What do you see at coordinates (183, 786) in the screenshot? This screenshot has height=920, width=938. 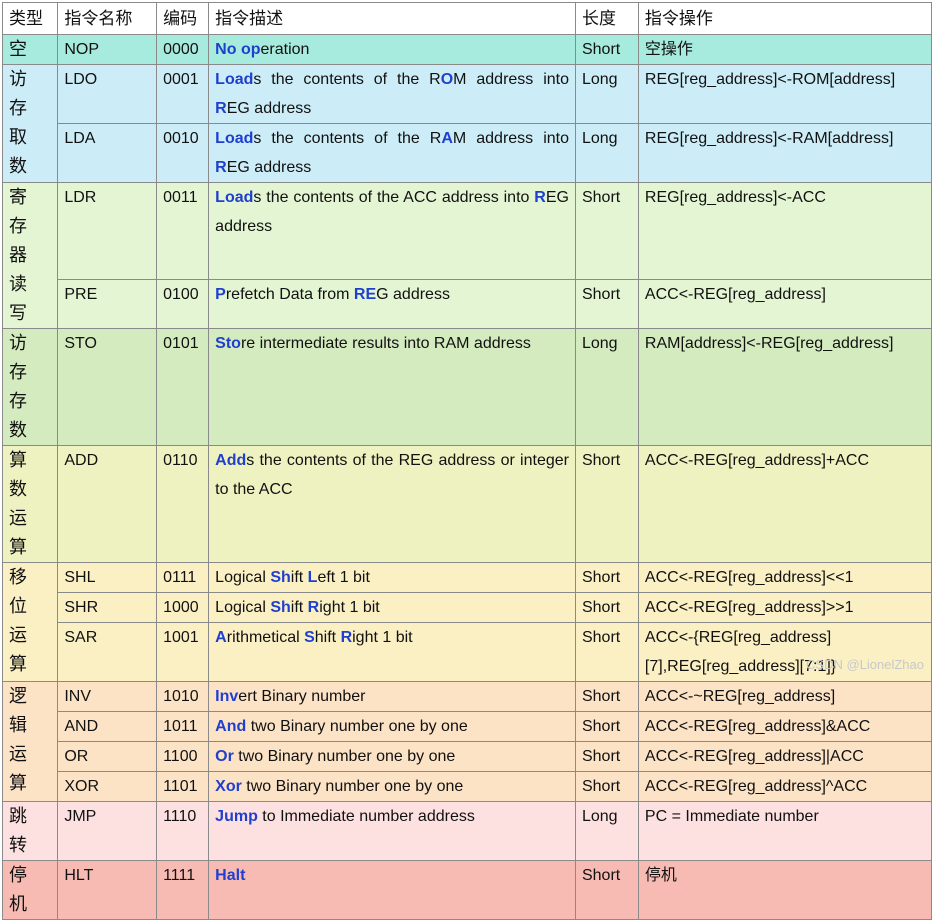 I see `code-cell: 1101` at bounding box center [183, 786].